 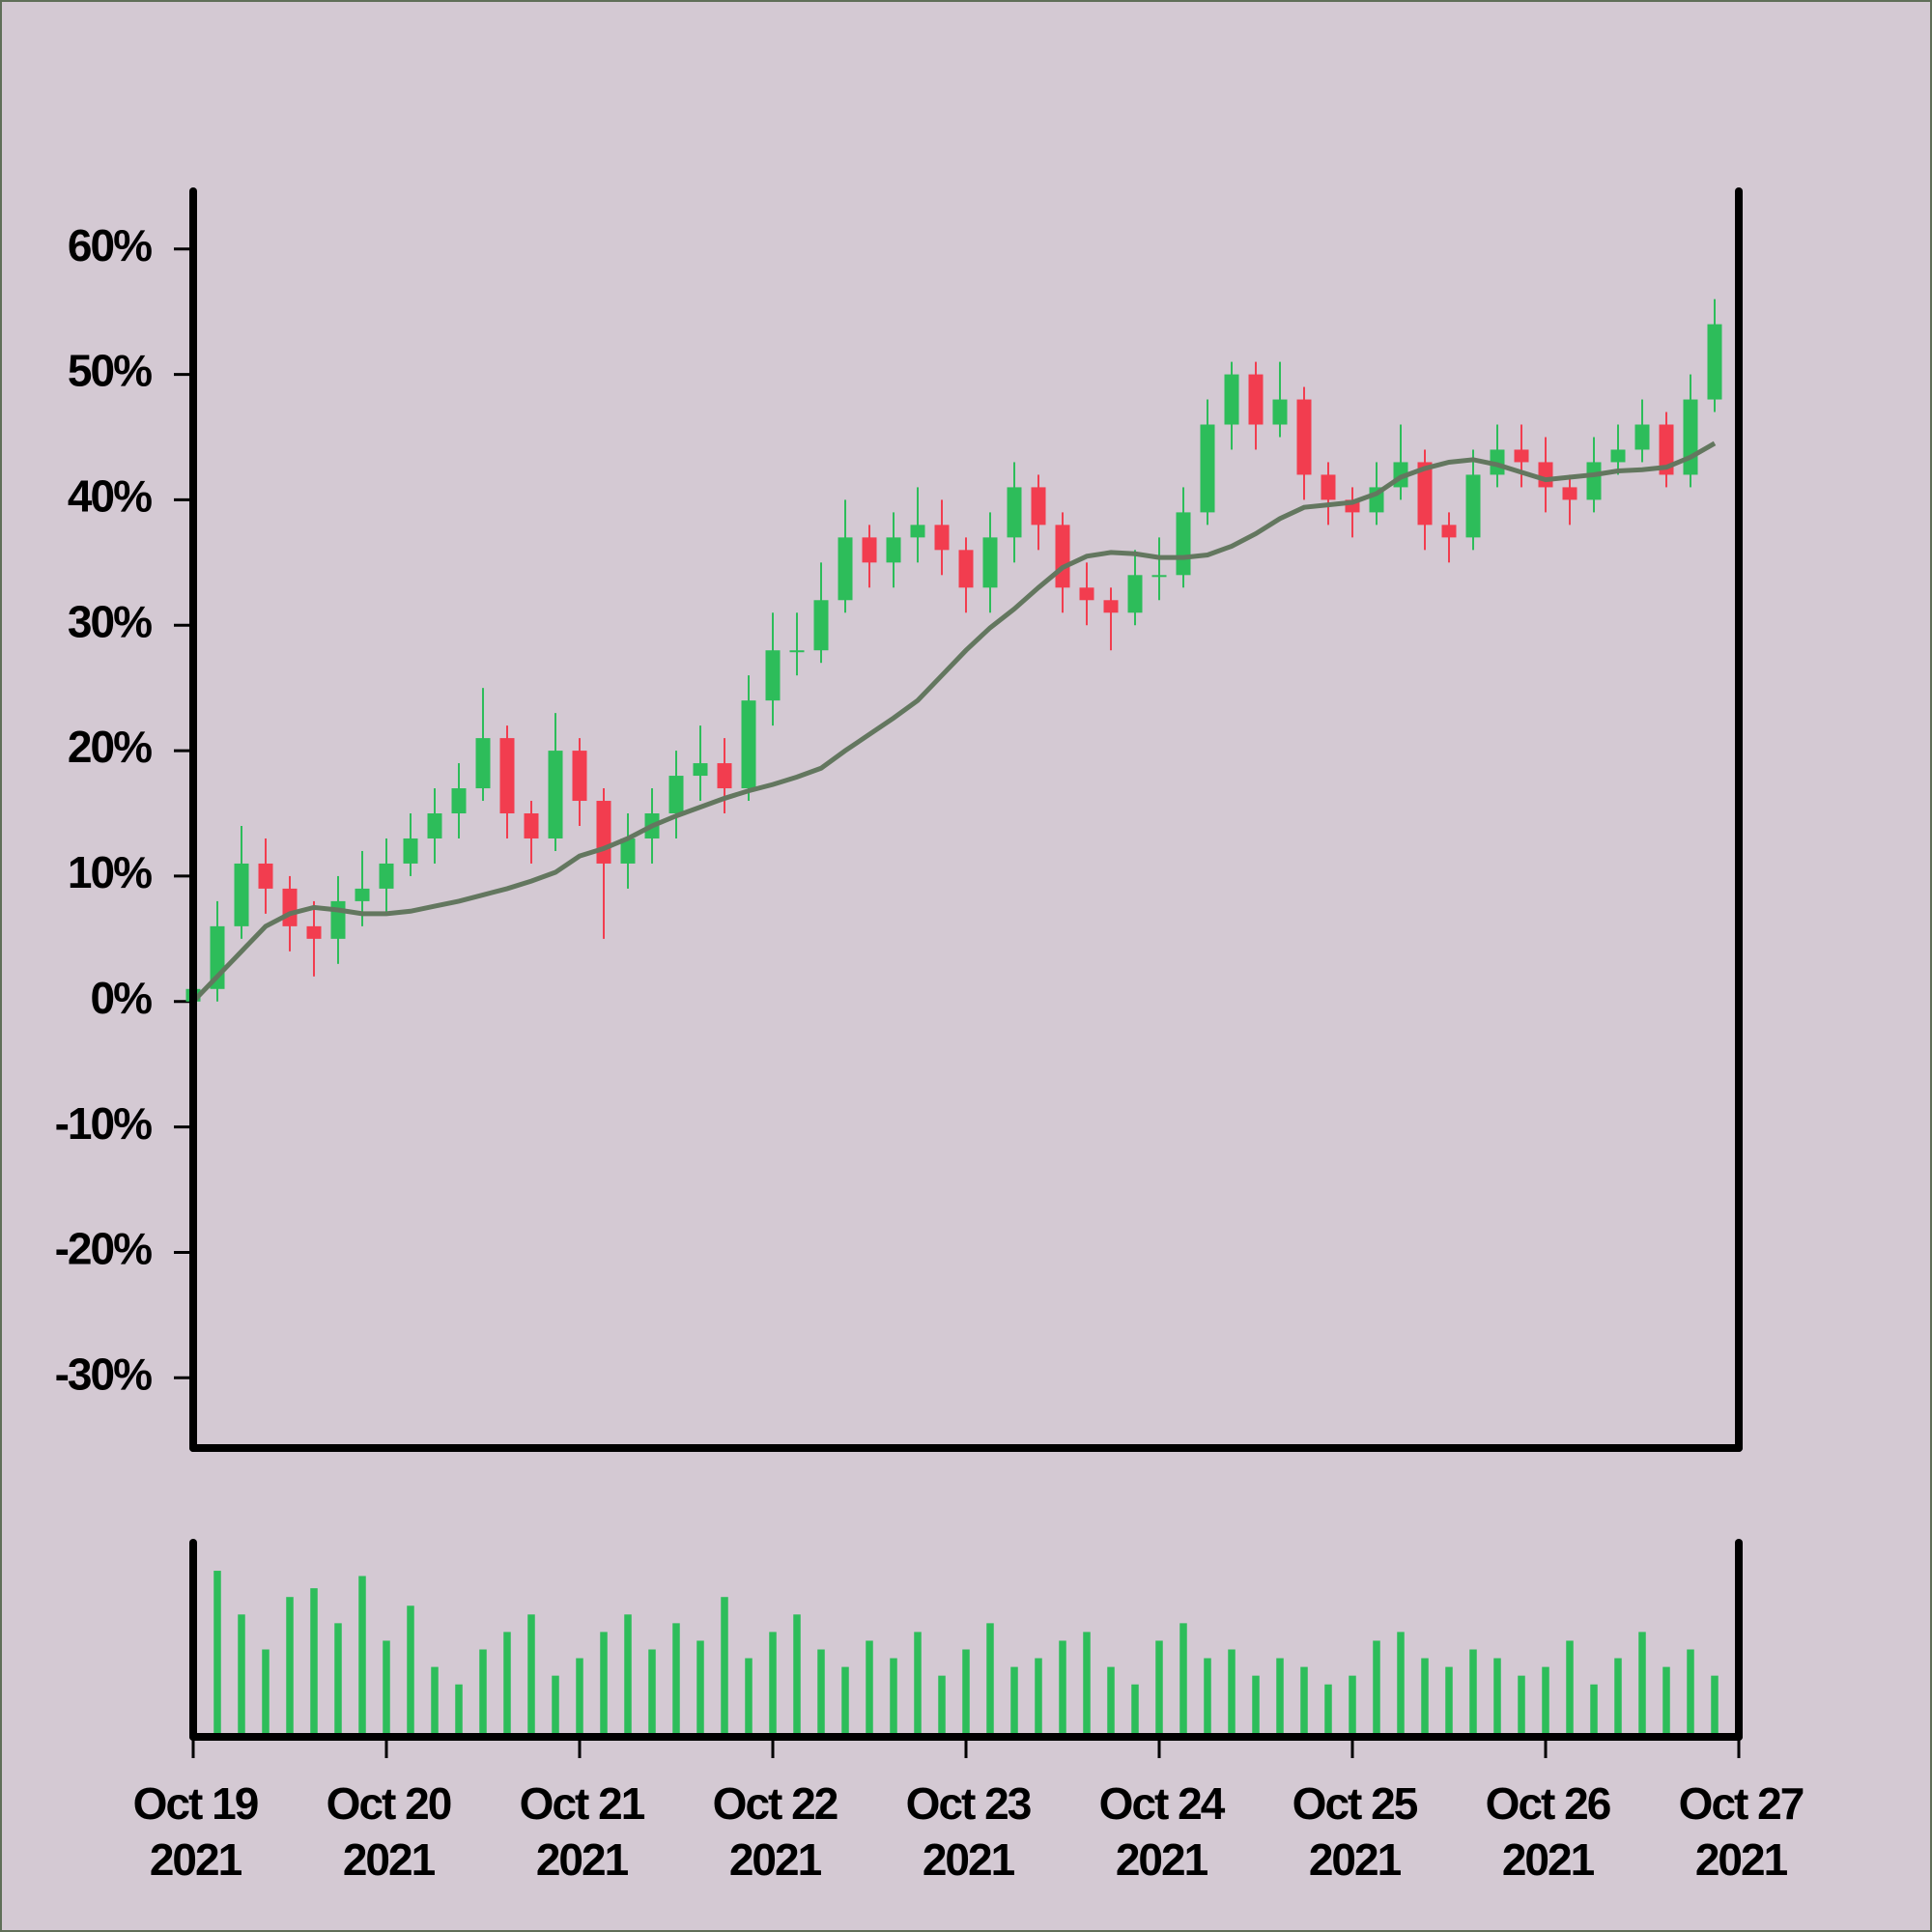 What do you see at coordinates (1162, 1831) in the screenshot?
I see `x-tick-label: Oct 24 2021` at bounding box center [1162, 1831].